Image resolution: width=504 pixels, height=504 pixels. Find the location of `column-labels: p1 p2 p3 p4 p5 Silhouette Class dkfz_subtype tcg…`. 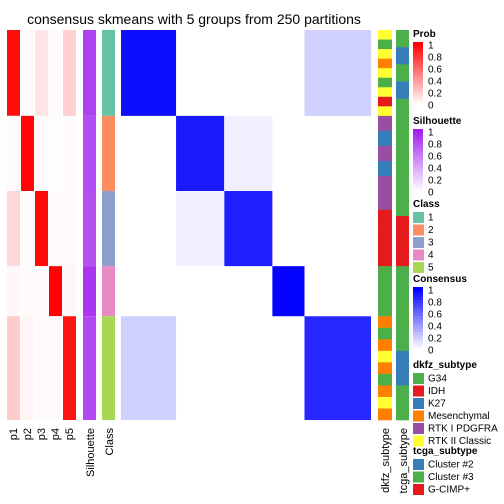

column-labels: p1 p2 p3 p4 p5 Silhouette Class dkfz_subtype tcg… is located at coordinates (209, 461).